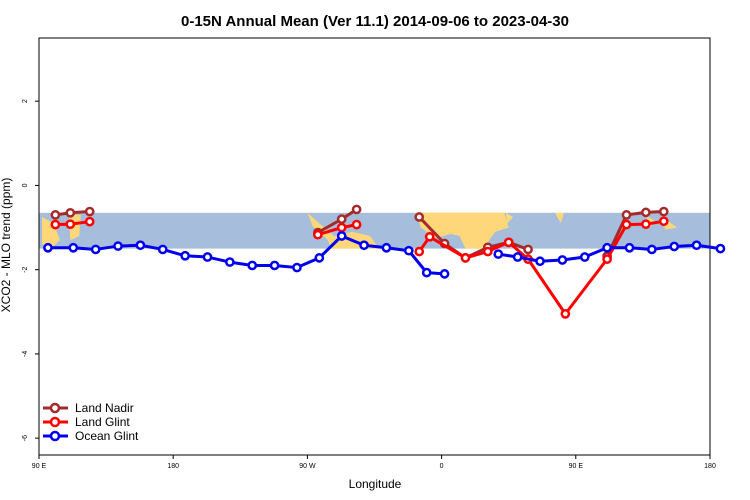 Image resolution: width=750 pixels, height=500 pixels. Describe the element at coordinates (25, 101) in the screenshot. I see `y-tick-label: 2` at that location.